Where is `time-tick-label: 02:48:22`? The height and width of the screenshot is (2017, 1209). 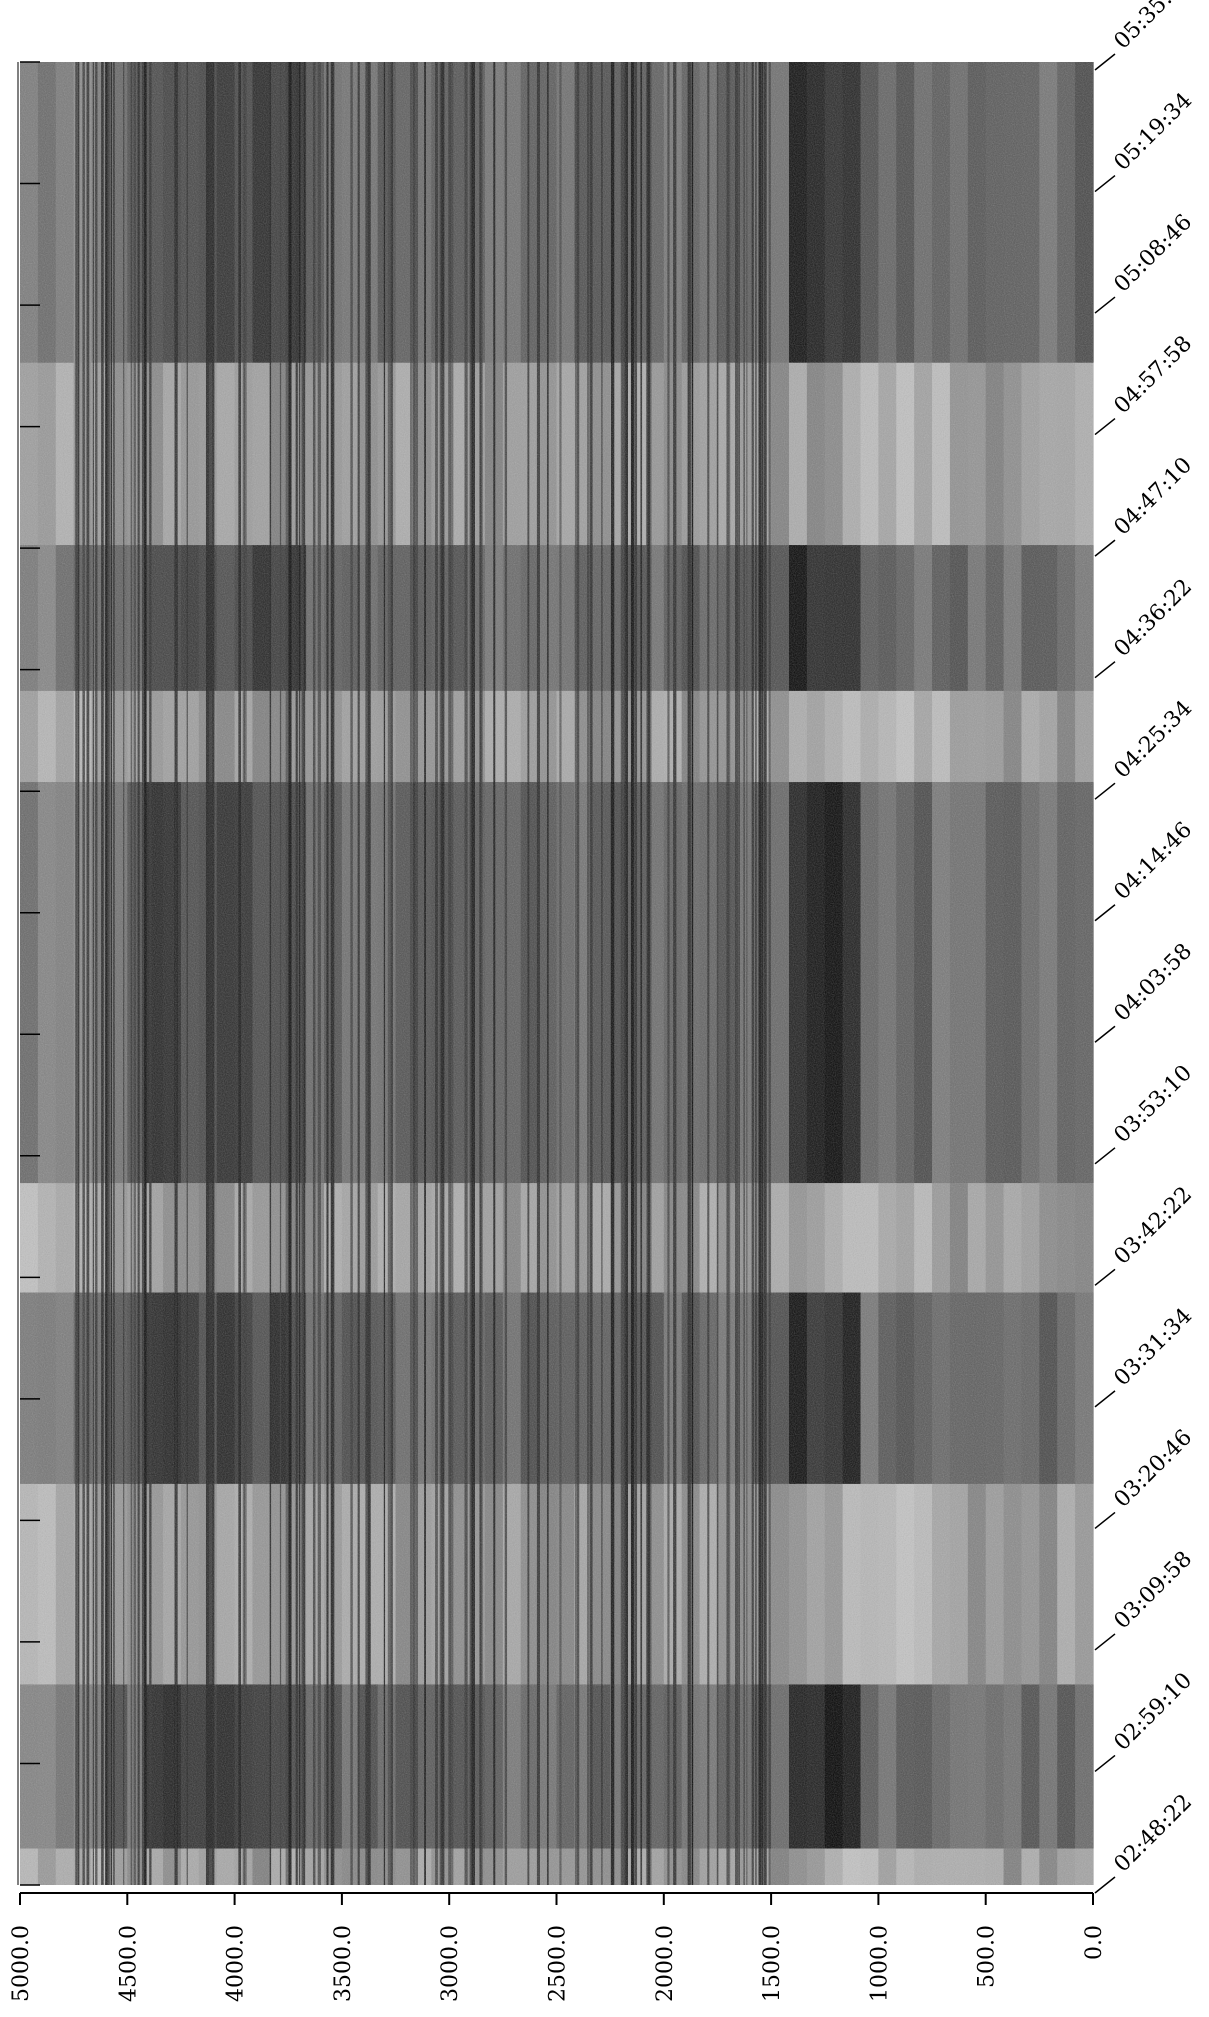
time-tick-label: 02:48:22 is located at coordinates (1154, 1834).